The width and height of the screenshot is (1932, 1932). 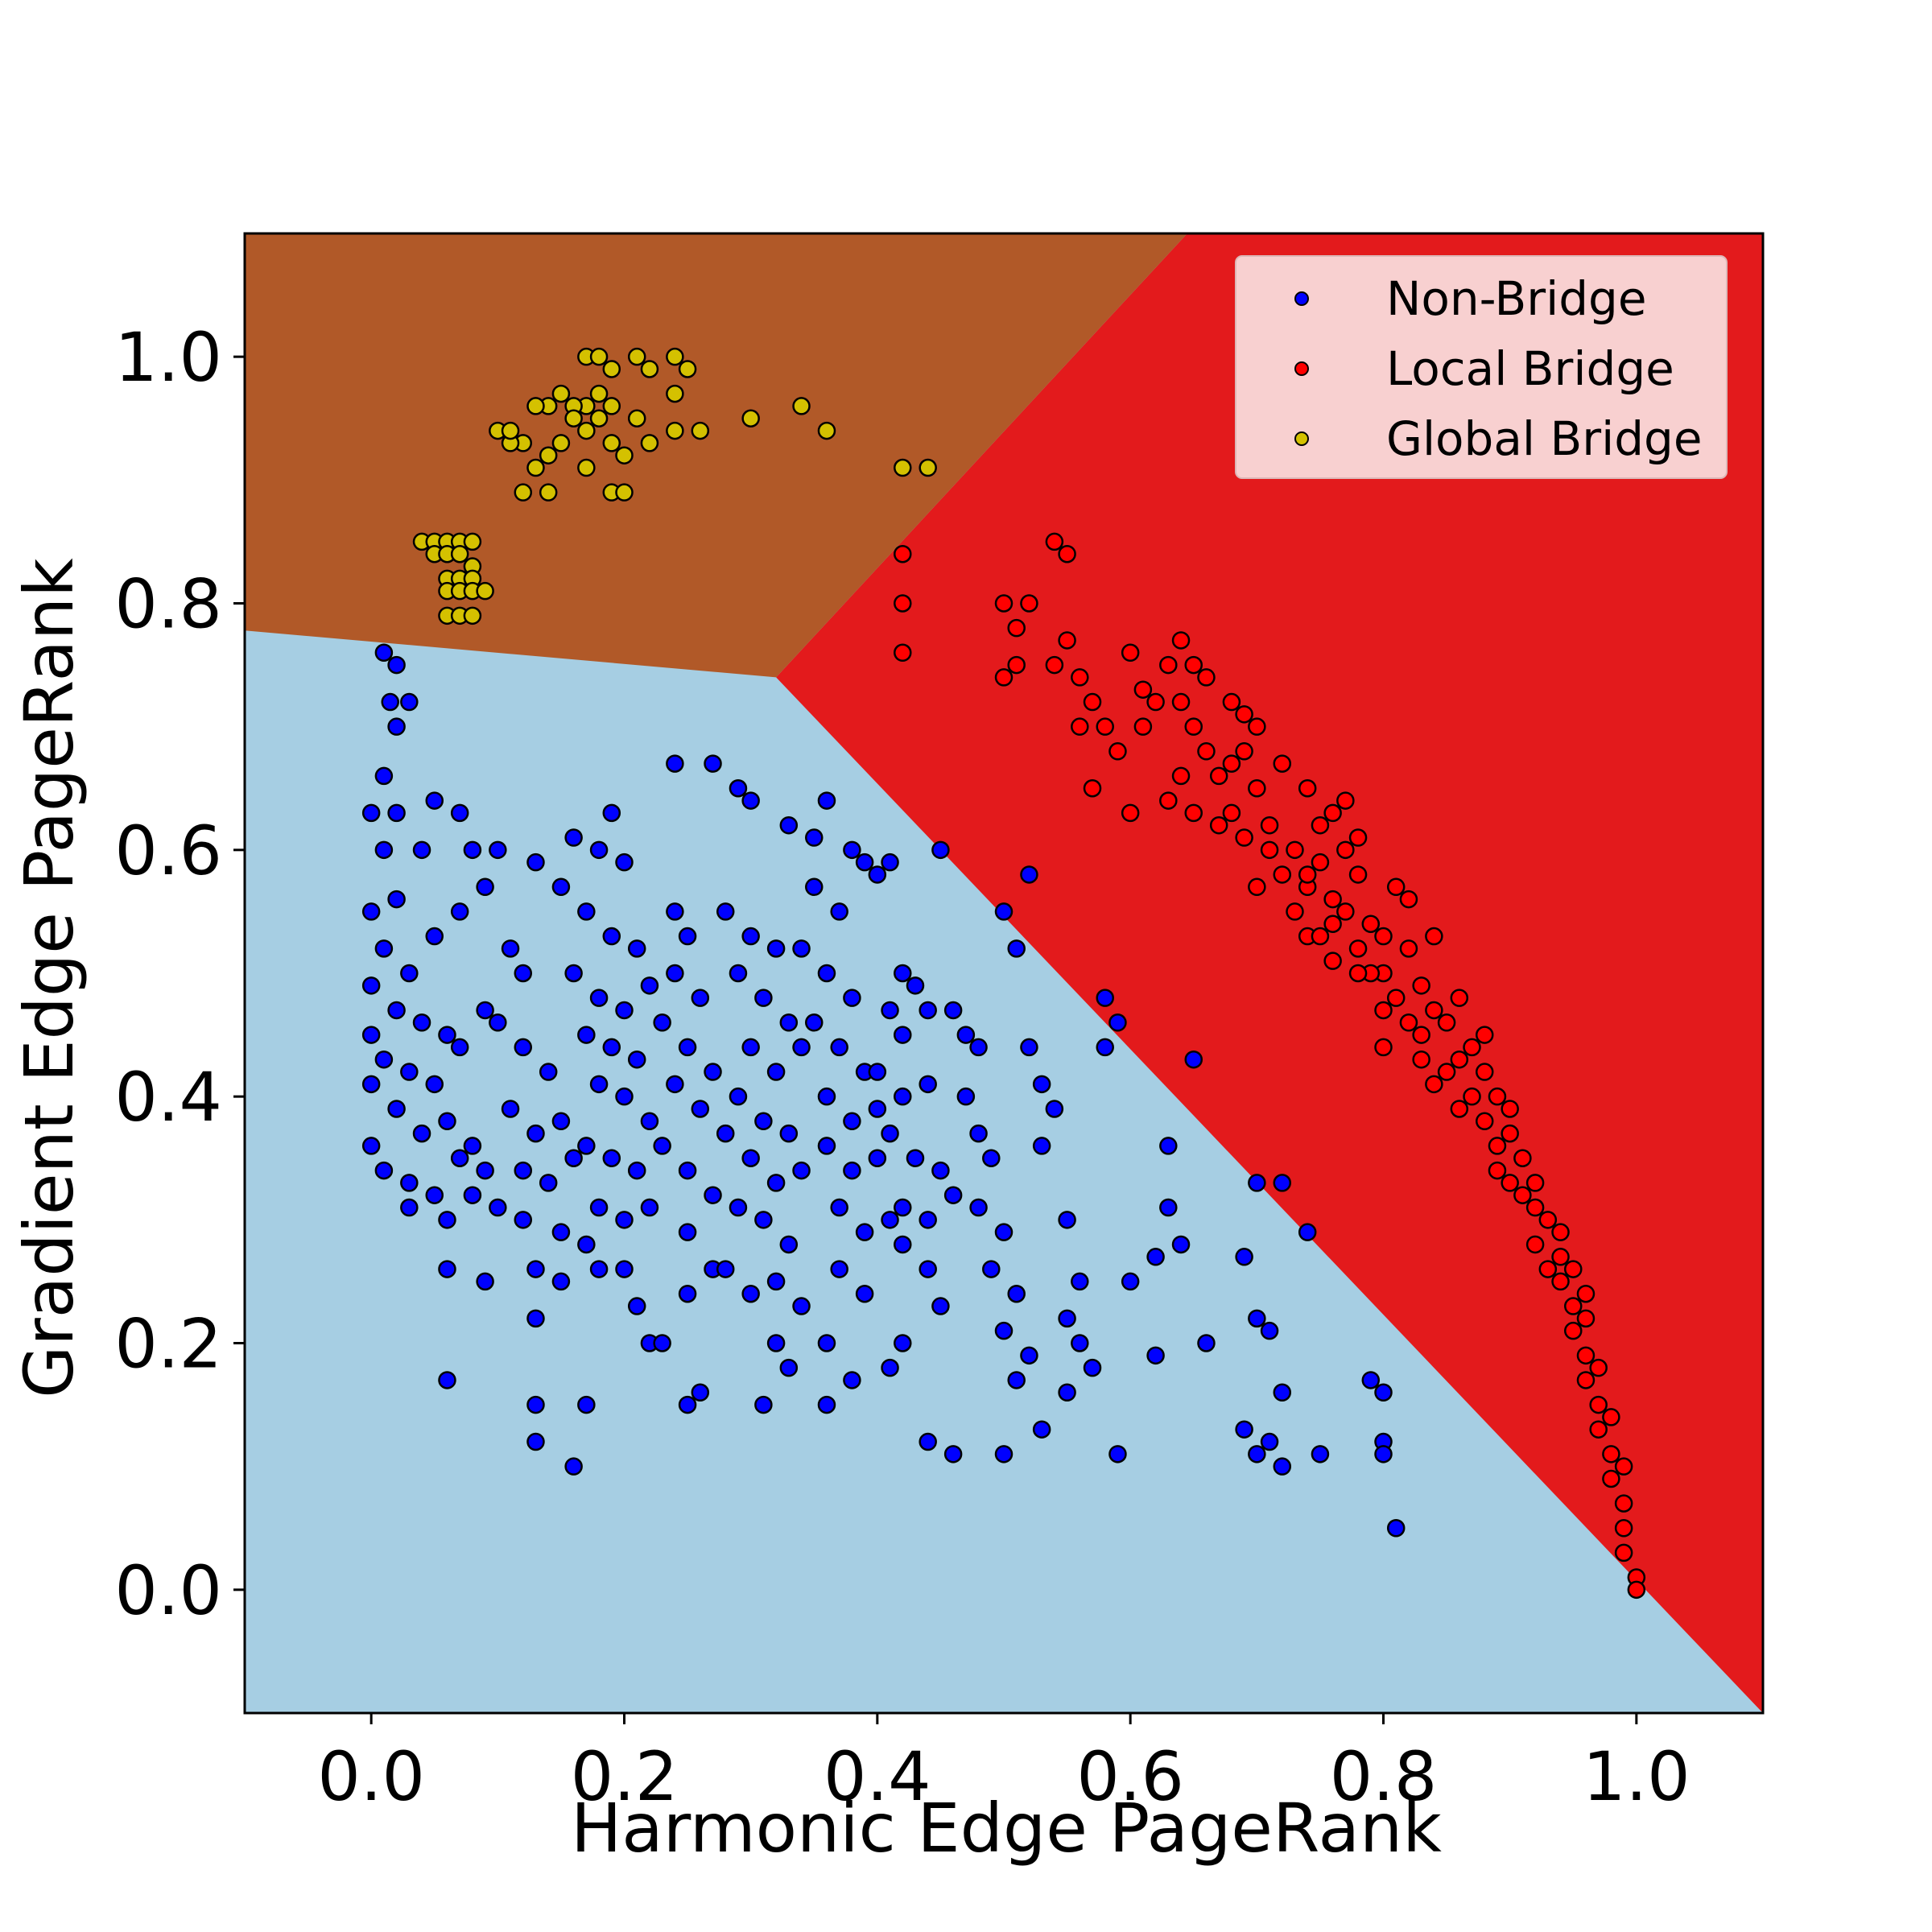 What do you see at coordinates (1003, 1765) in the screenshot?
I see `x-axis-ticks: 0.0 0.2 0.4 0.6 0.8 1.0` at bounding box center [1003, 1765].